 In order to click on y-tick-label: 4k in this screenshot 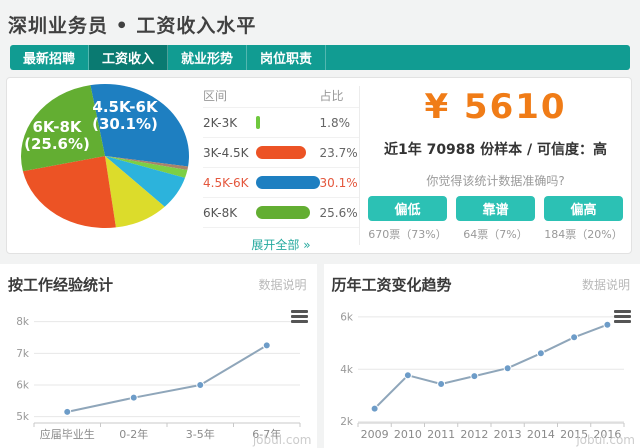, I will do `click(347, 370)`.